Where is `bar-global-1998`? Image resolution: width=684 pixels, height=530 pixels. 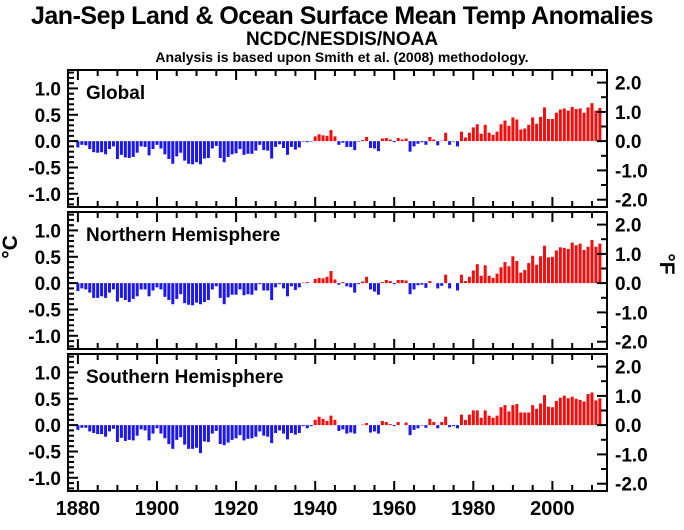
bar-global-1998 is located at coordinates (545, 124).